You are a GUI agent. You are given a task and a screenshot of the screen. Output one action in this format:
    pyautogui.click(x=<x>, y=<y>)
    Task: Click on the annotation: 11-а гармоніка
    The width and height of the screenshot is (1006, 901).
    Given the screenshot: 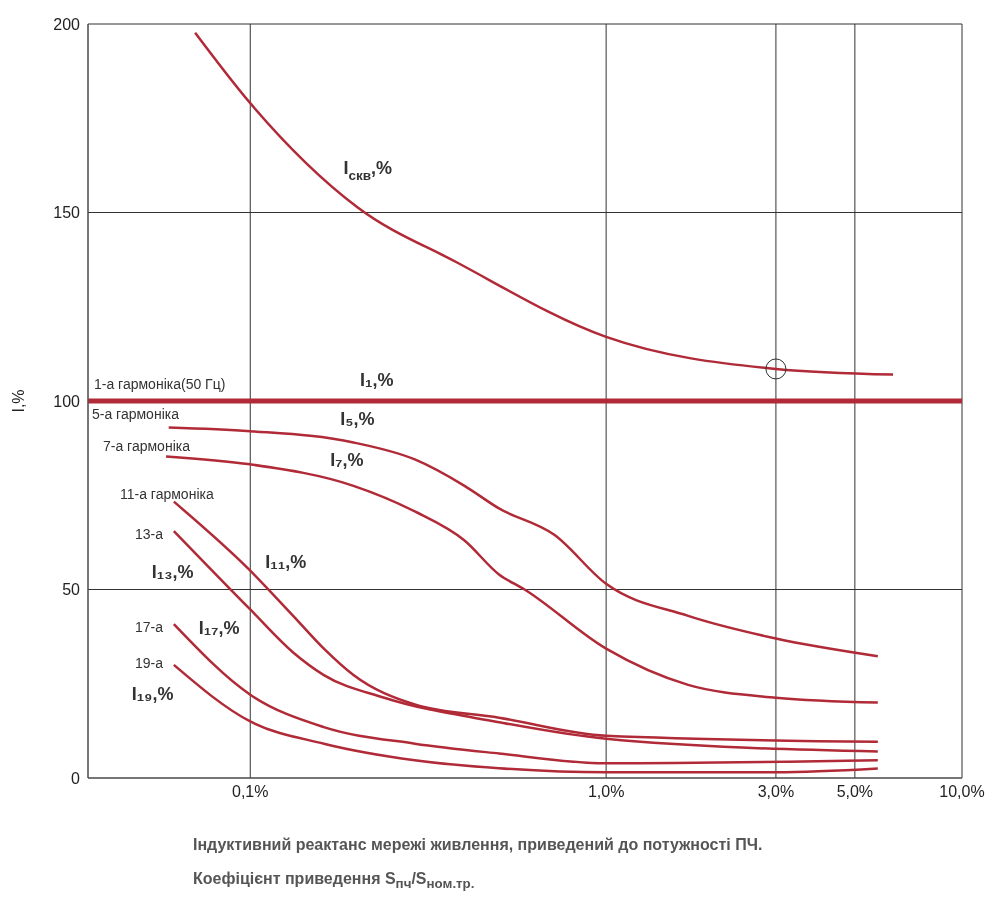 What is the action you would take?
    pyautogui.click(x=167, y=493)
    